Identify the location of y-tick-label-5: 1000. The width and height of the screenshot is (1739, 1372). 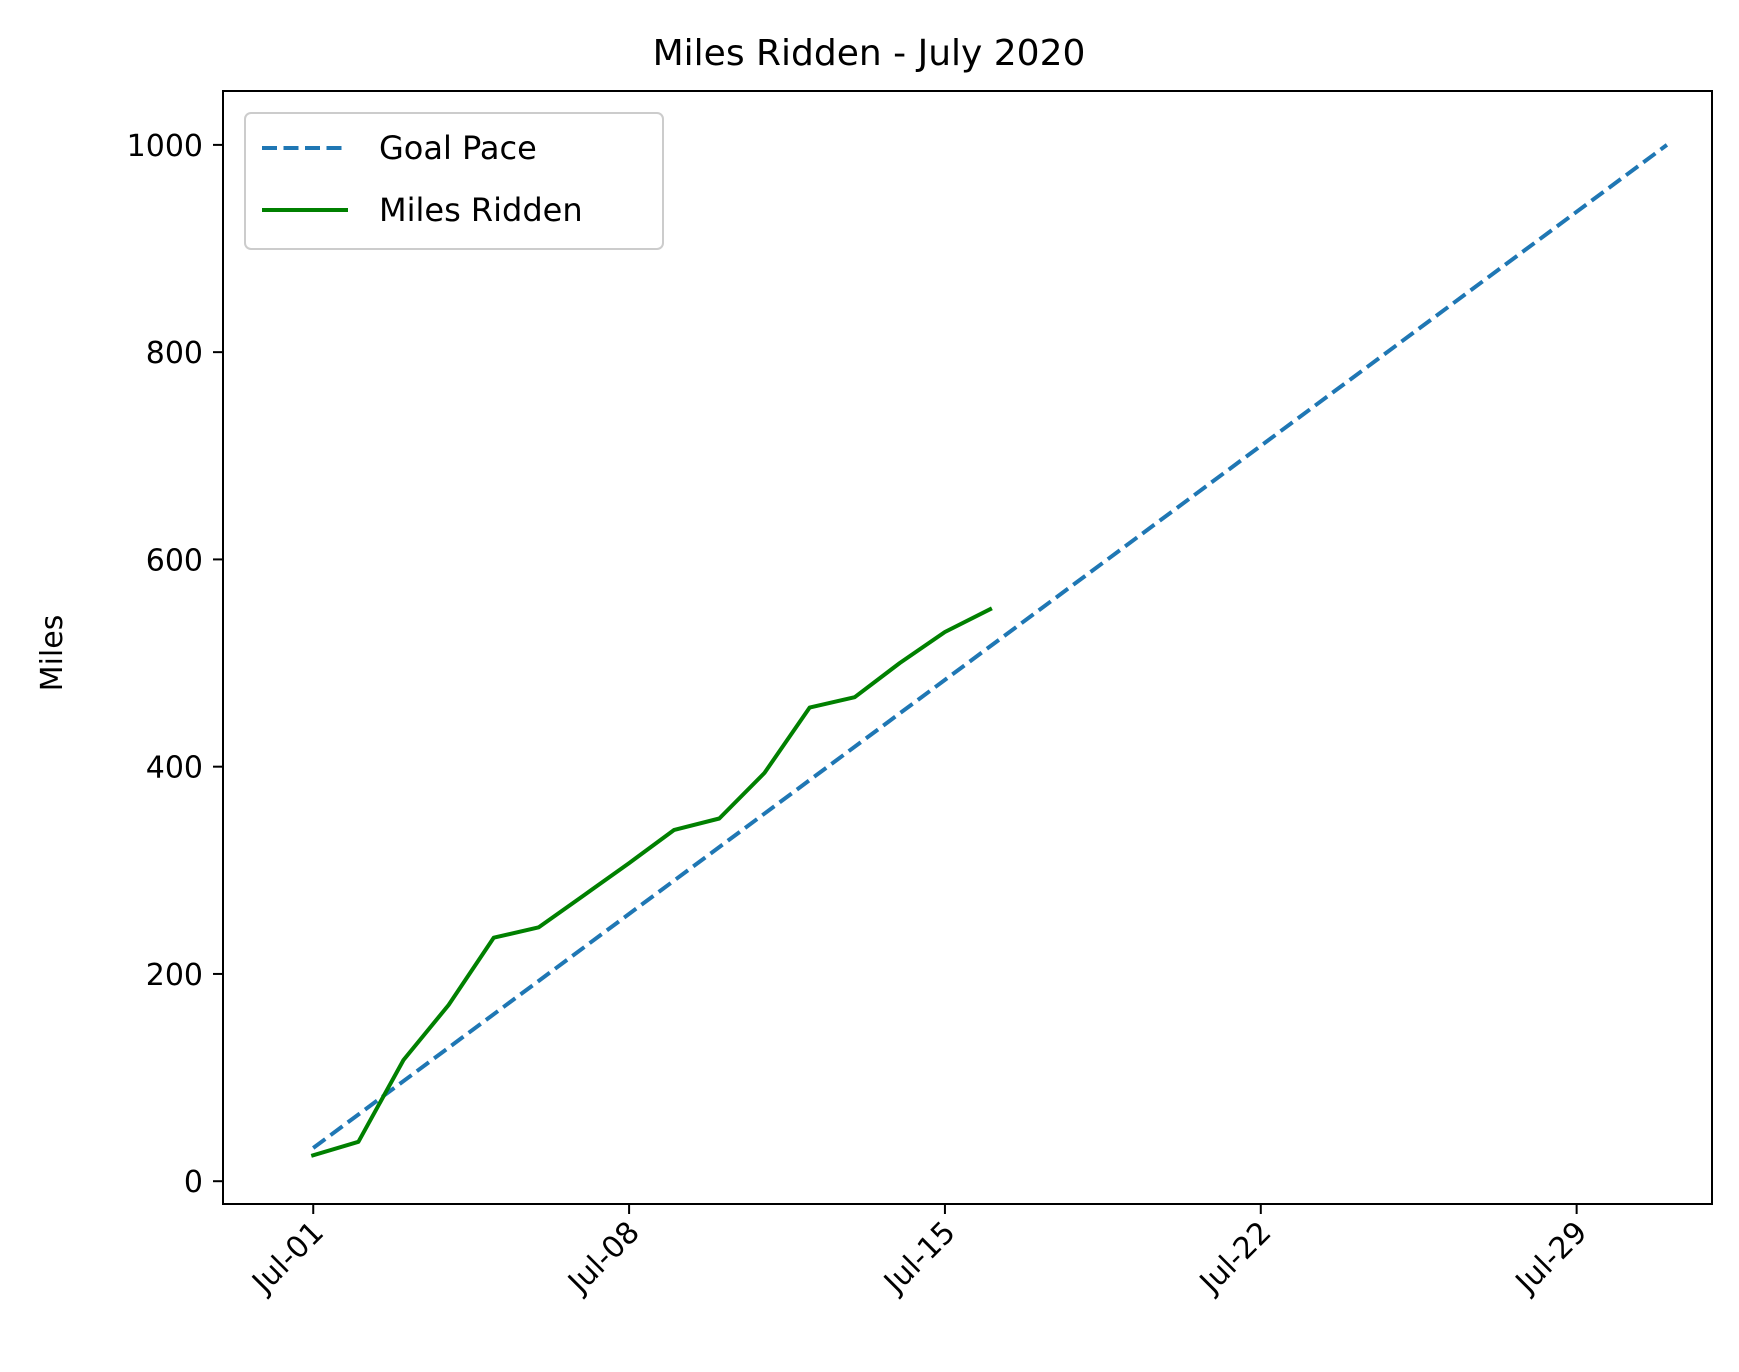
(165, 146).